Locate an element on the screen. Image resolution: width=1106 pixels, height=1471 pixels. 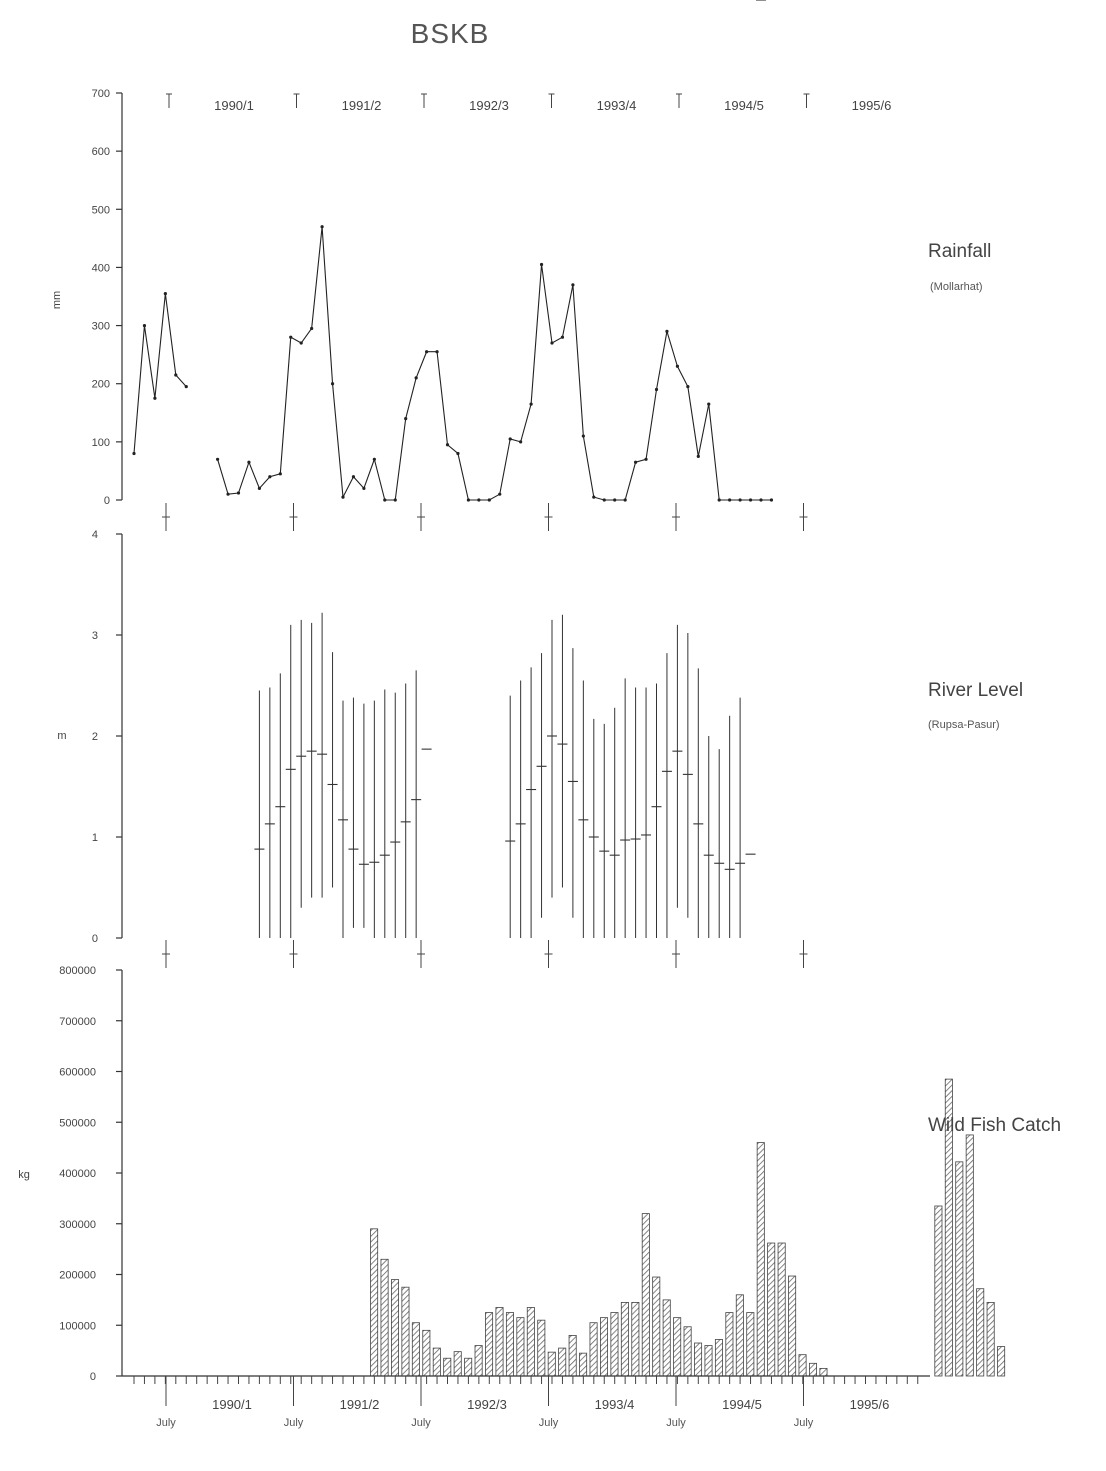
fish-y-label: kg is located at coordinates (24, 1175).